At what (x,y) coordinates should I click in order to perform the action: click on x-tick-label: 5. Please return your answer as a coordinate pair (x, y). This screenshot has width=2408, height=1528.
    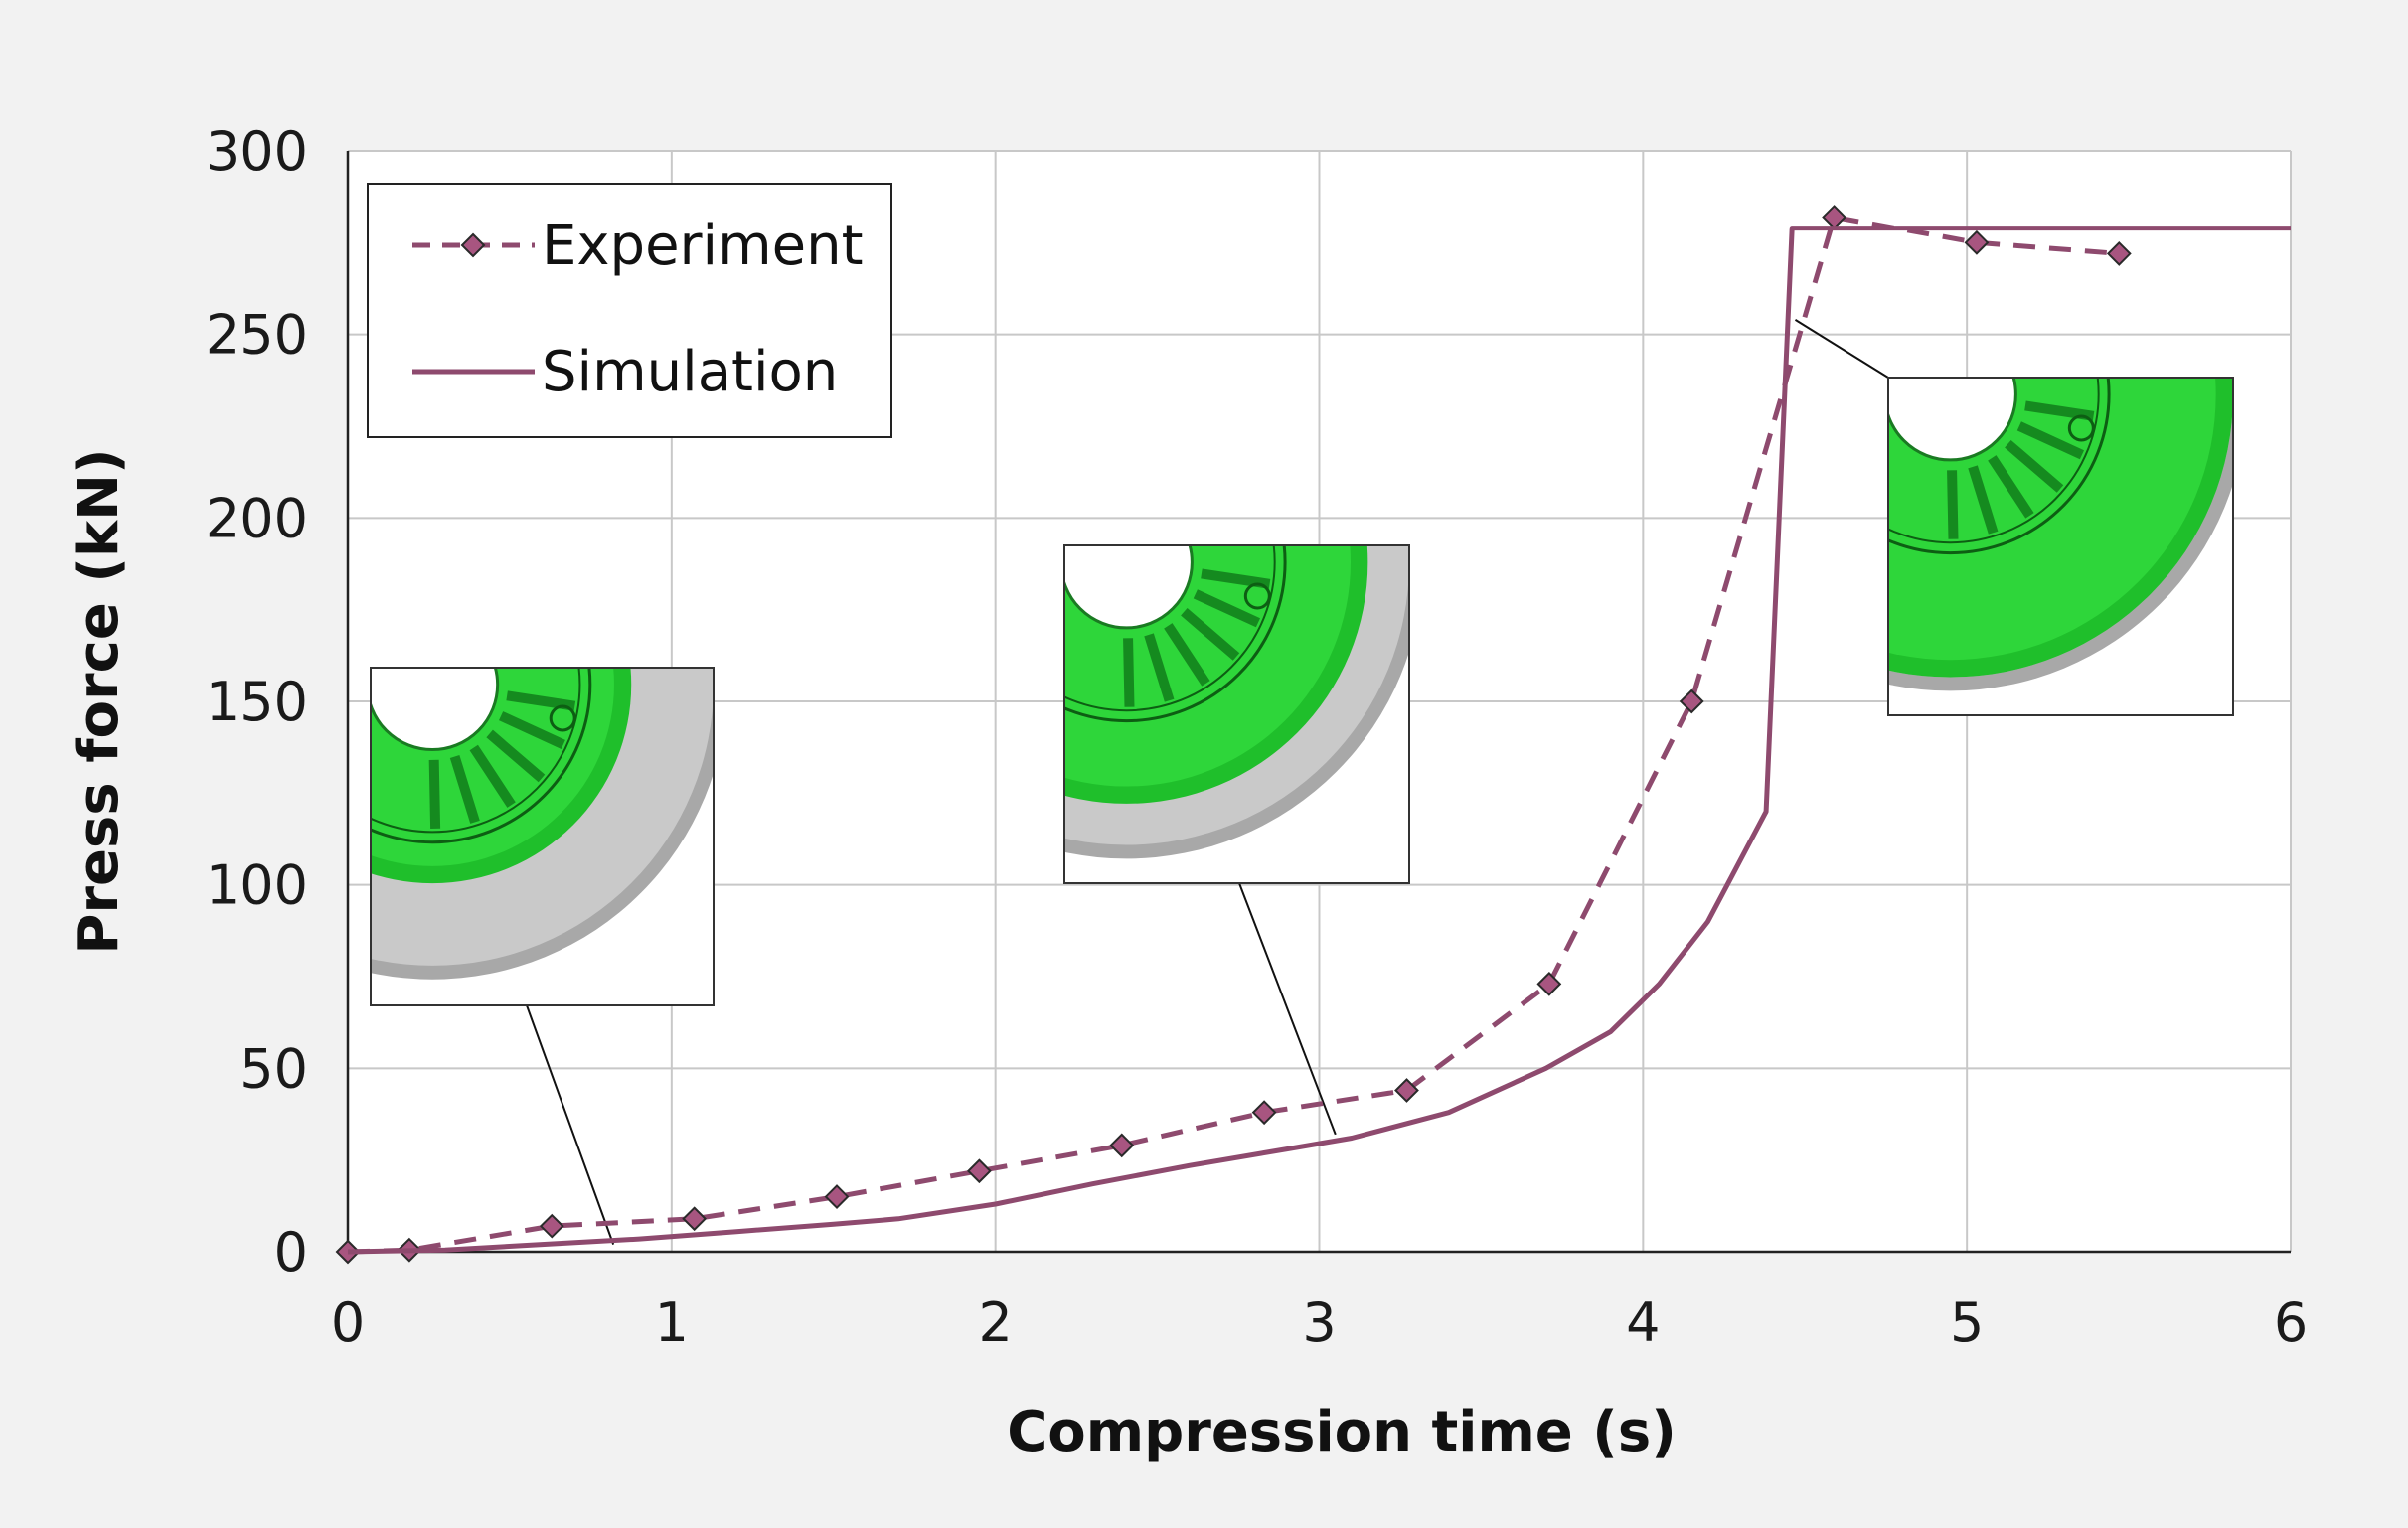
    Looking at the image, I should click on (1967, 1323).